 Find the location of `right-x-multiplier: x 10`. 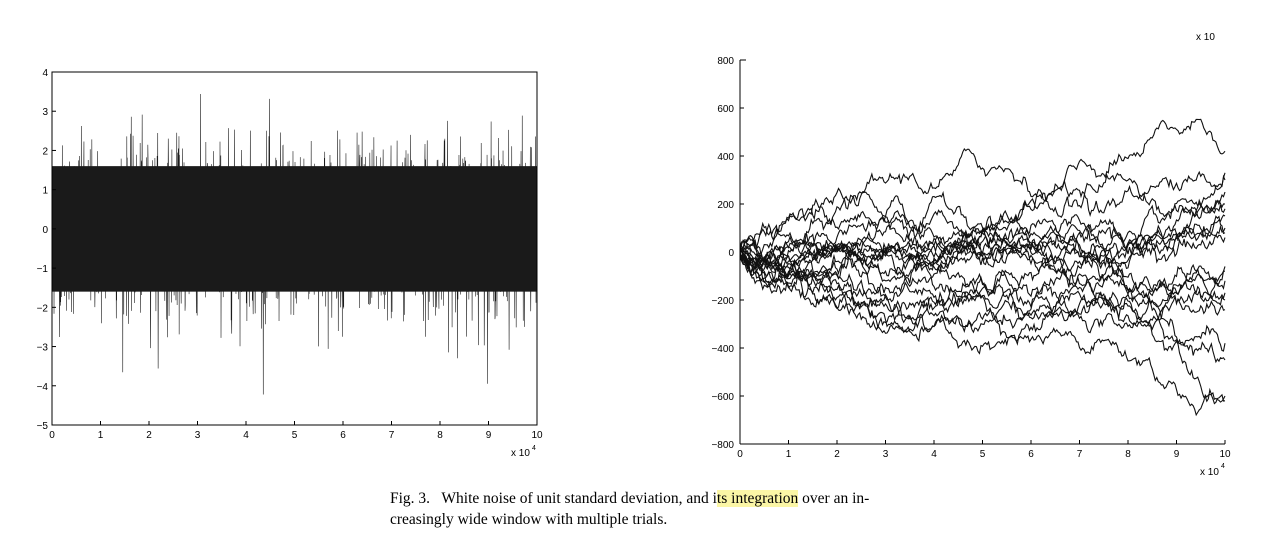

right-x-multiplier: x 10 is located at coordinates (1209, 472).